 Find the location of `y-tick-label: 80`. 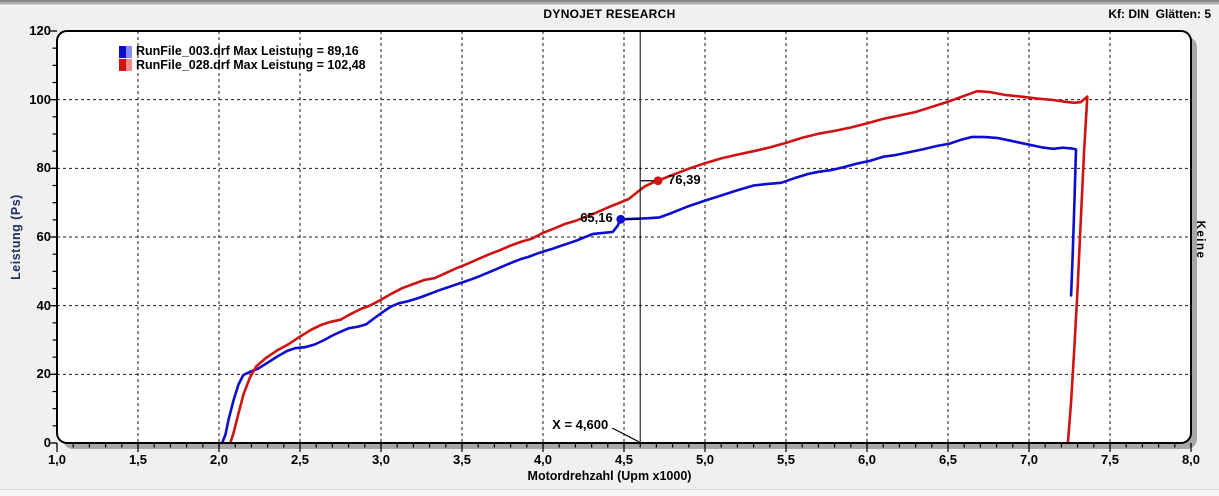

y-tick-label: 80 is located at coordinates (43, 168).